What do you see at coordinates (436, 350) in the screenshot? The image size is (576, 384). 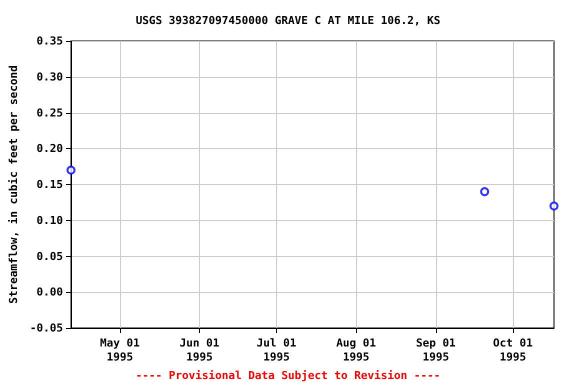 I see `x-tick-label: Sep 01 1995` at bounding box center [436, 350].